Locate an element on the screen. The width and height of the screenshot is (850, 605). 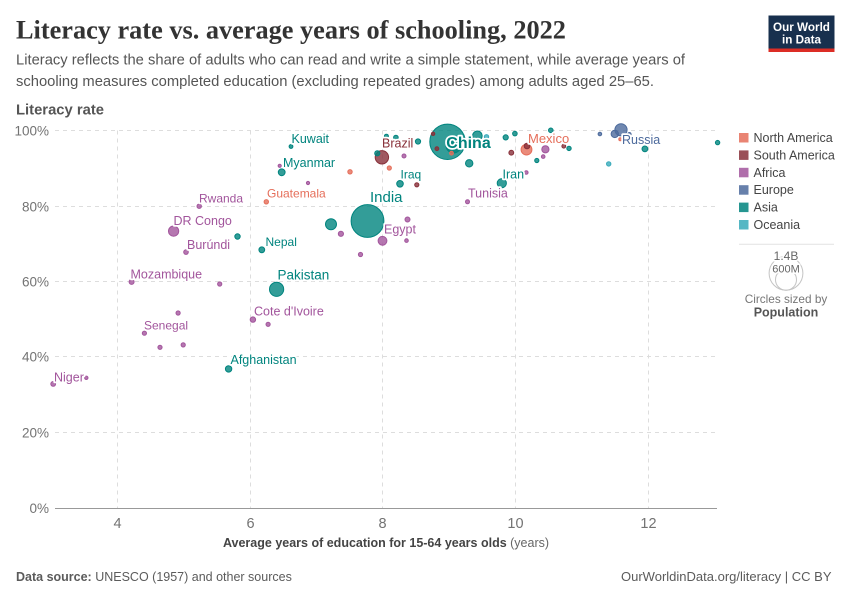
svg-text: in Data is located at coordinates (801, 40).